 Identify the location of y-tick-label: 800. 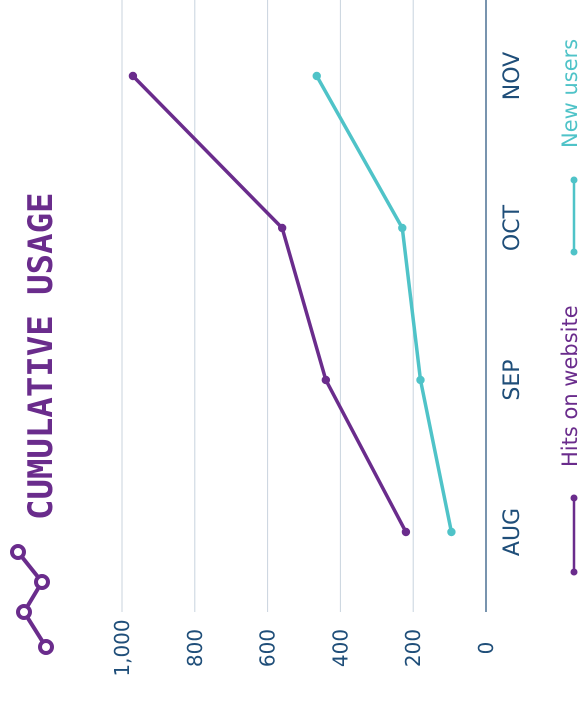
(195, 648).